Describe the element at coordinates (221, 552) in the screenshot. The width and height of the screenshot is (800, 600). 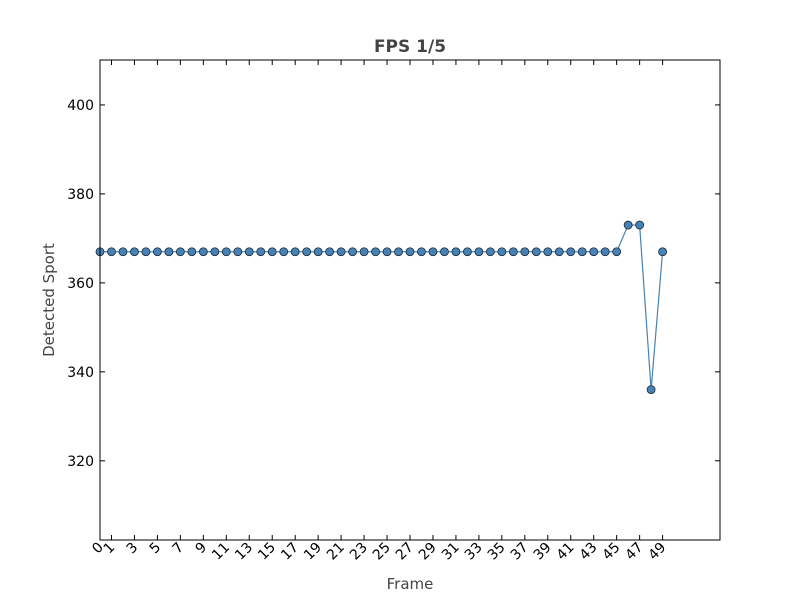
I see `x-tick-label: 11` at that location.